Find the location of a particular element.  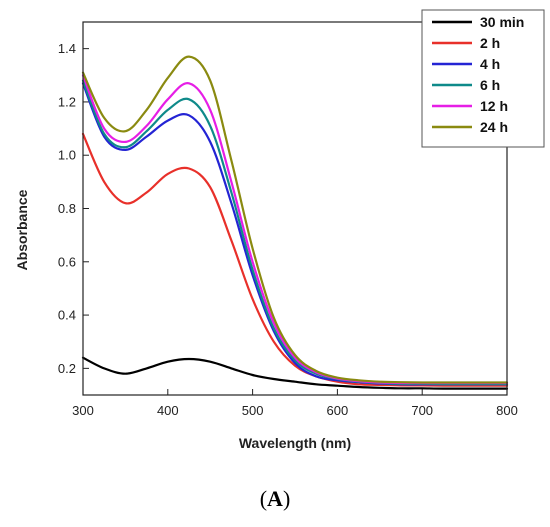

panel-label-open: ( is located at coordinates (263, 498).